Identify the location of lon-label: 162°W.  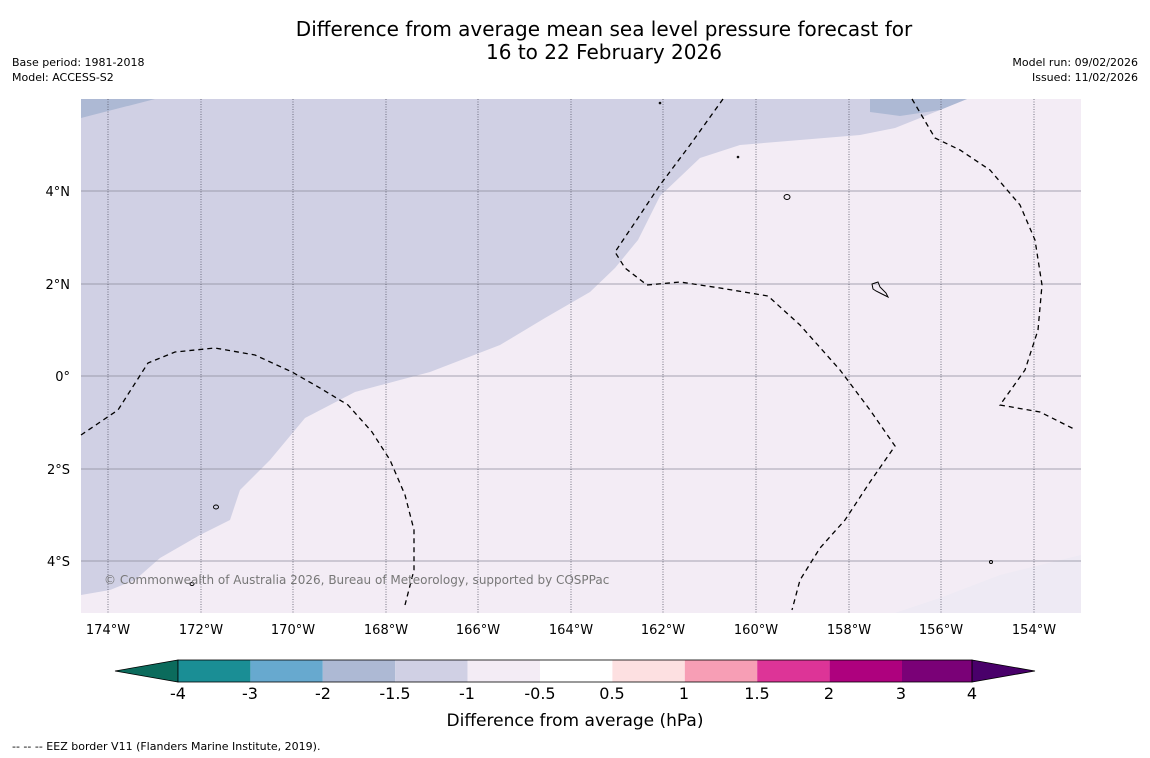
(663, 630).